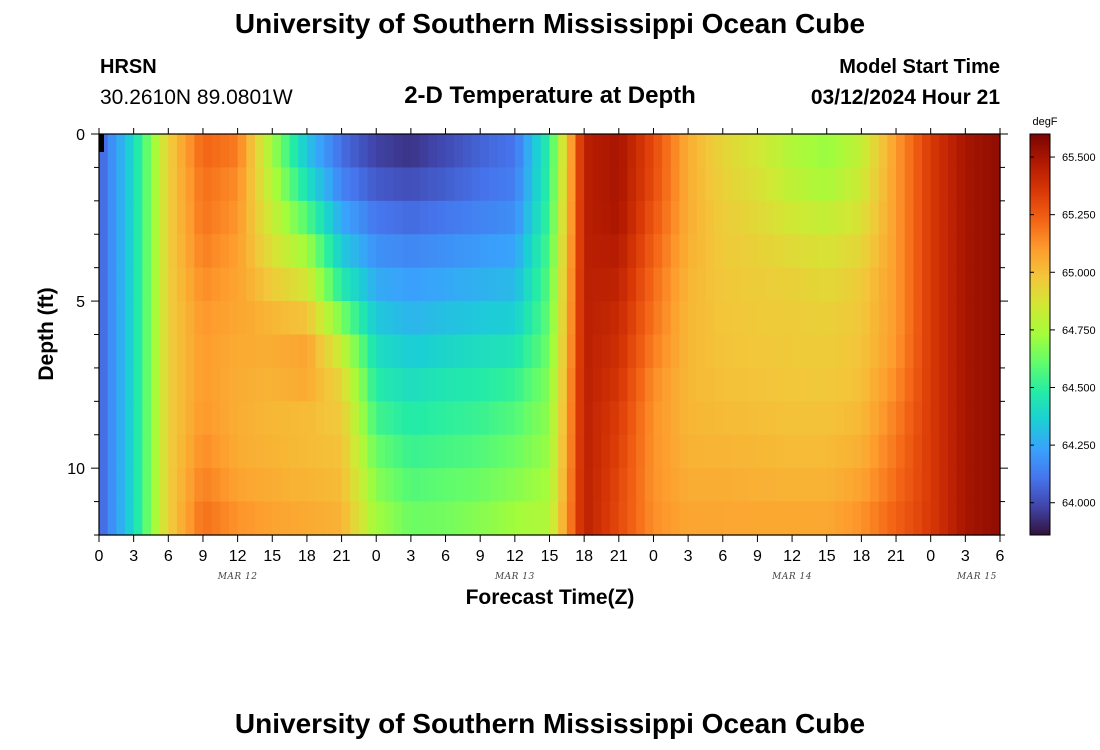 Image resolution: width=1100 pixels, height=750 pixels. Describe the element at coordinates (480, 556) in the screenshot. I see `x-tick-label: 9` at that location.